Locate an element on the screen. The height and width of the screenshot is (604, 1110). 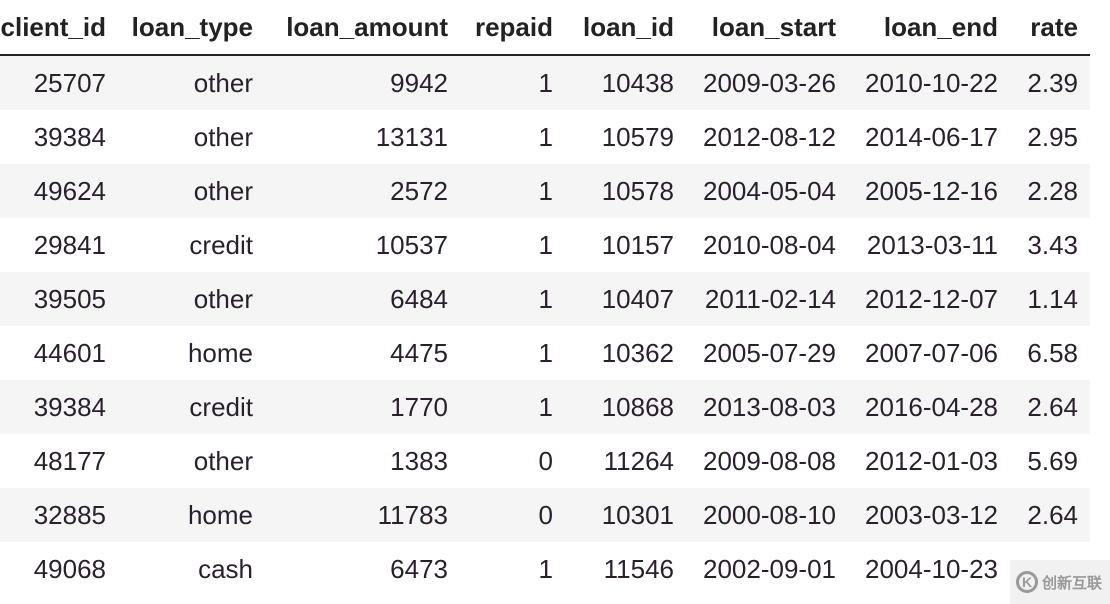
cell-client-id: 48177 is located at coordinates (69, 460).